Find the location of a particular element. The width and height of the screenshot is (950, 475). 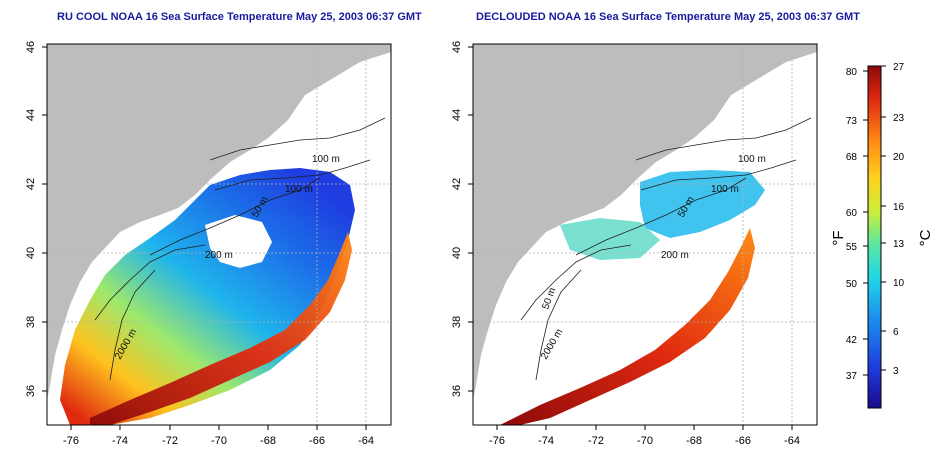

right-lon-ticks: -76 -74 -72 -70 -68 -66 -64 is located at coordinates (644, 441).